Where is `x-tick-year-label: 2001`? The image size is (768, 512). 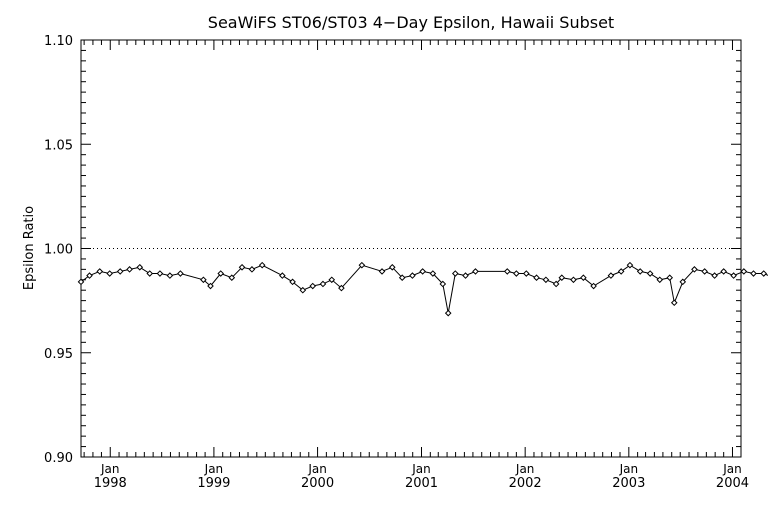
x-tick-year-label: 2001 is located at coordinates (421, 483).